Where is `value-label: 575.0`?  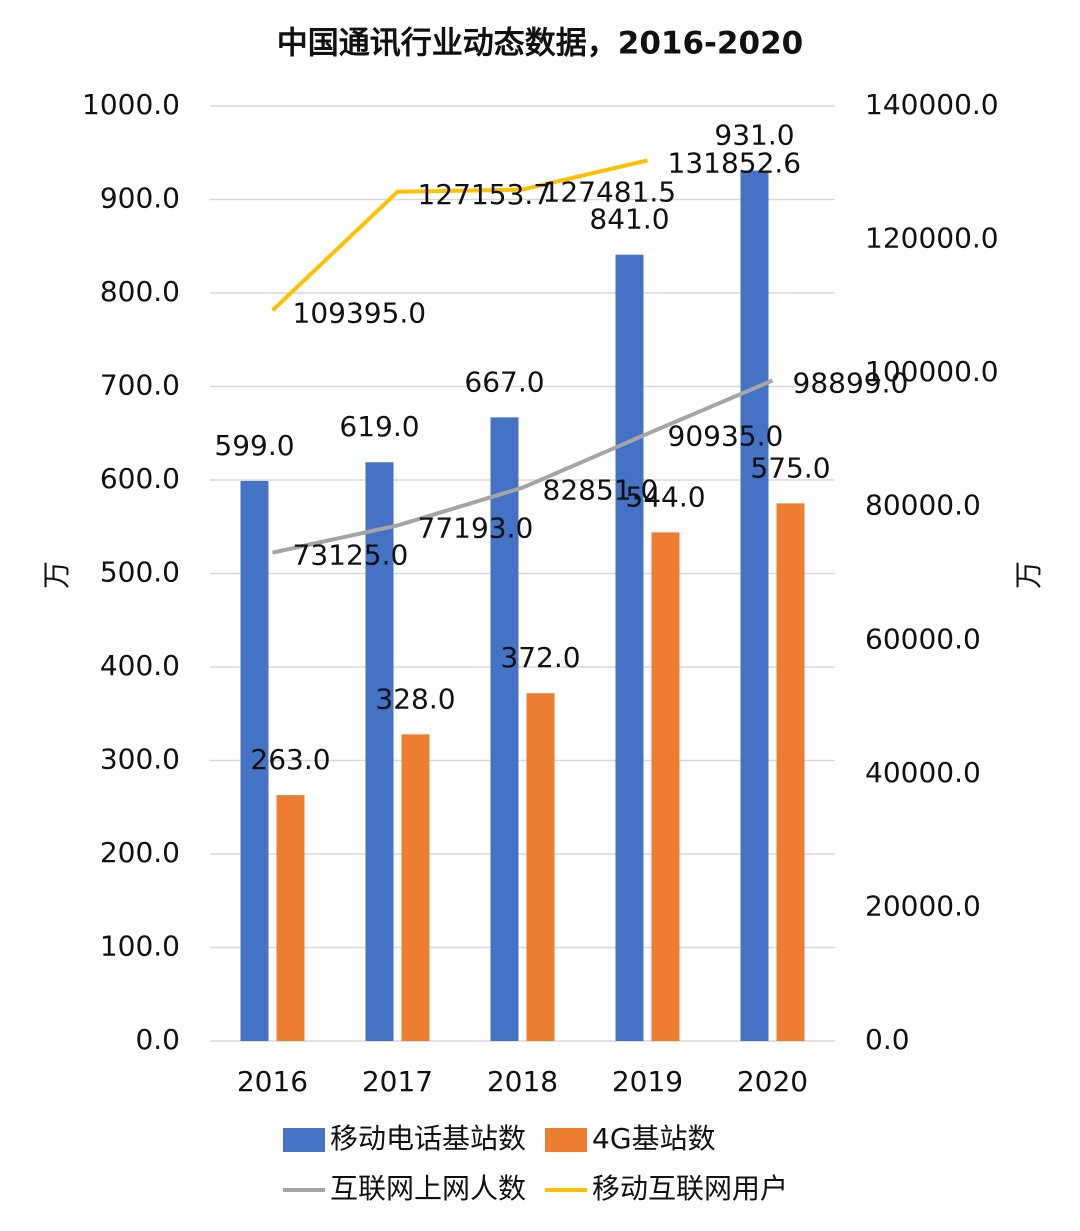
value-label: 575.0 is located at coordinates (790, 467).